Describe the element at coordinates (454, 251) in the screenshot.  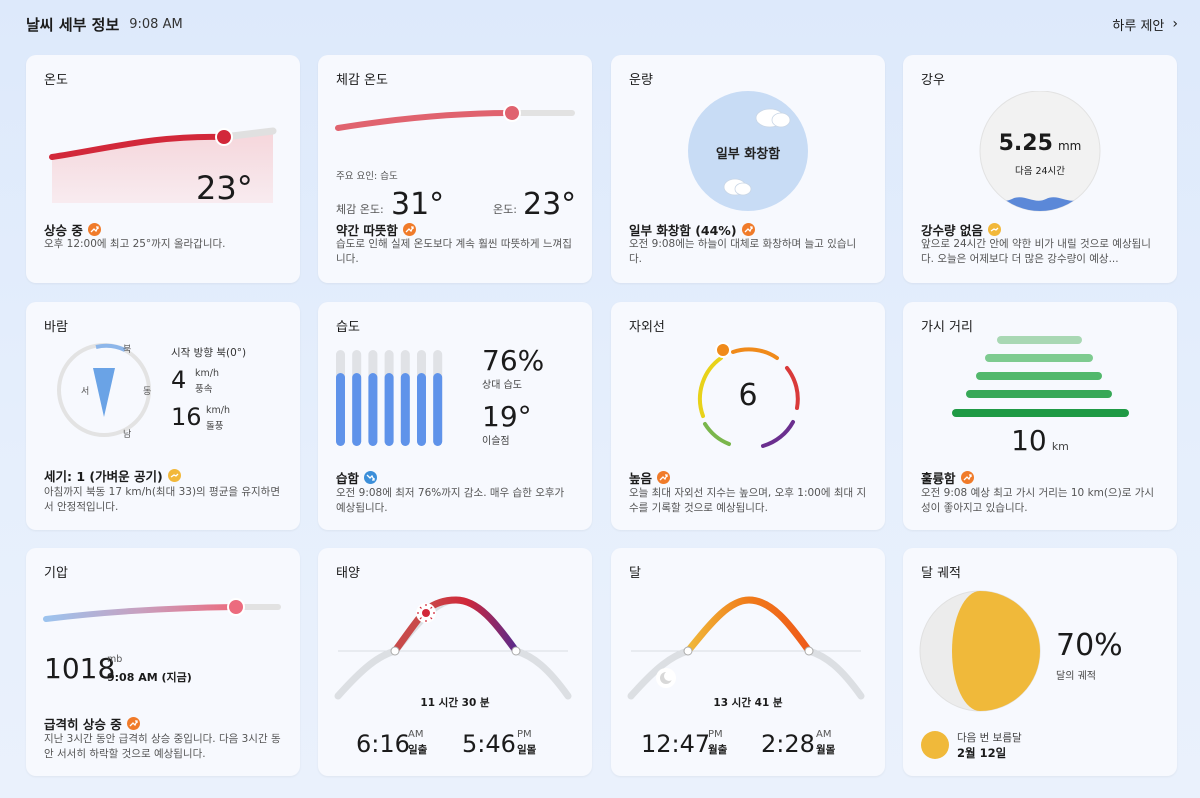
I see `feels-like-desc: 습도로 인해 실제 온도보다 계속 훨씬 따뜻하게 느껴집니다.` at that location.